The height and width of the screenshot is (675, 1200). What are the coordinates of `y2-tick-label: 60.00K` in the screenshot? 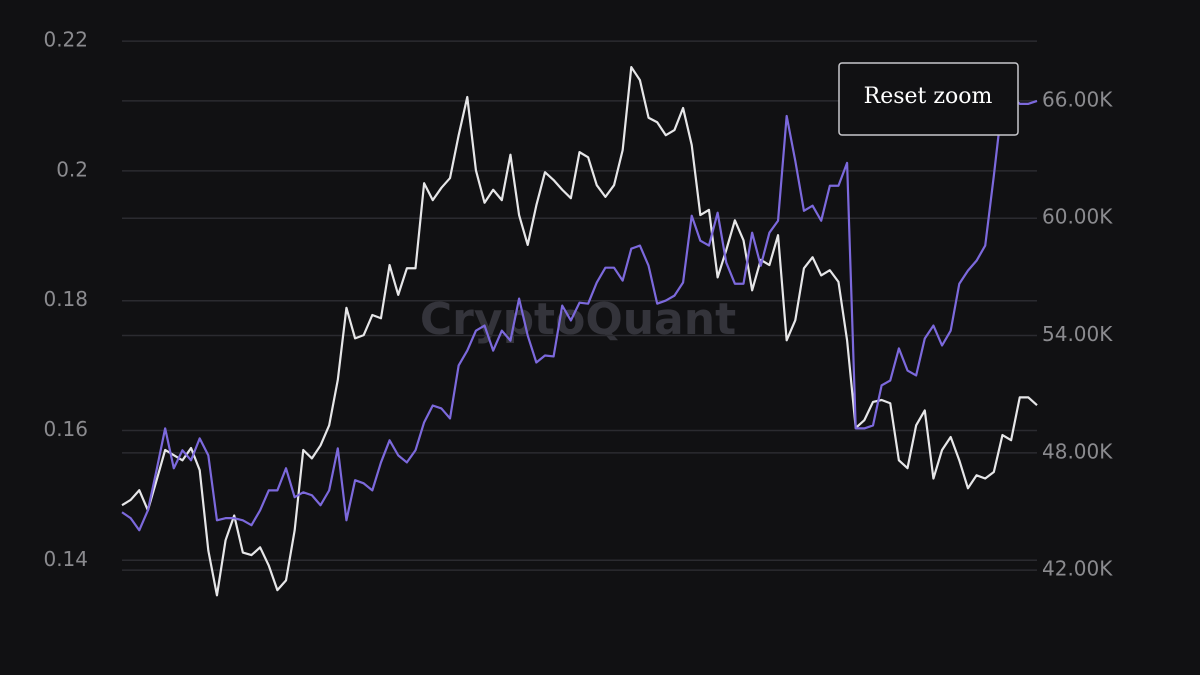 It's located at (1077, 217).